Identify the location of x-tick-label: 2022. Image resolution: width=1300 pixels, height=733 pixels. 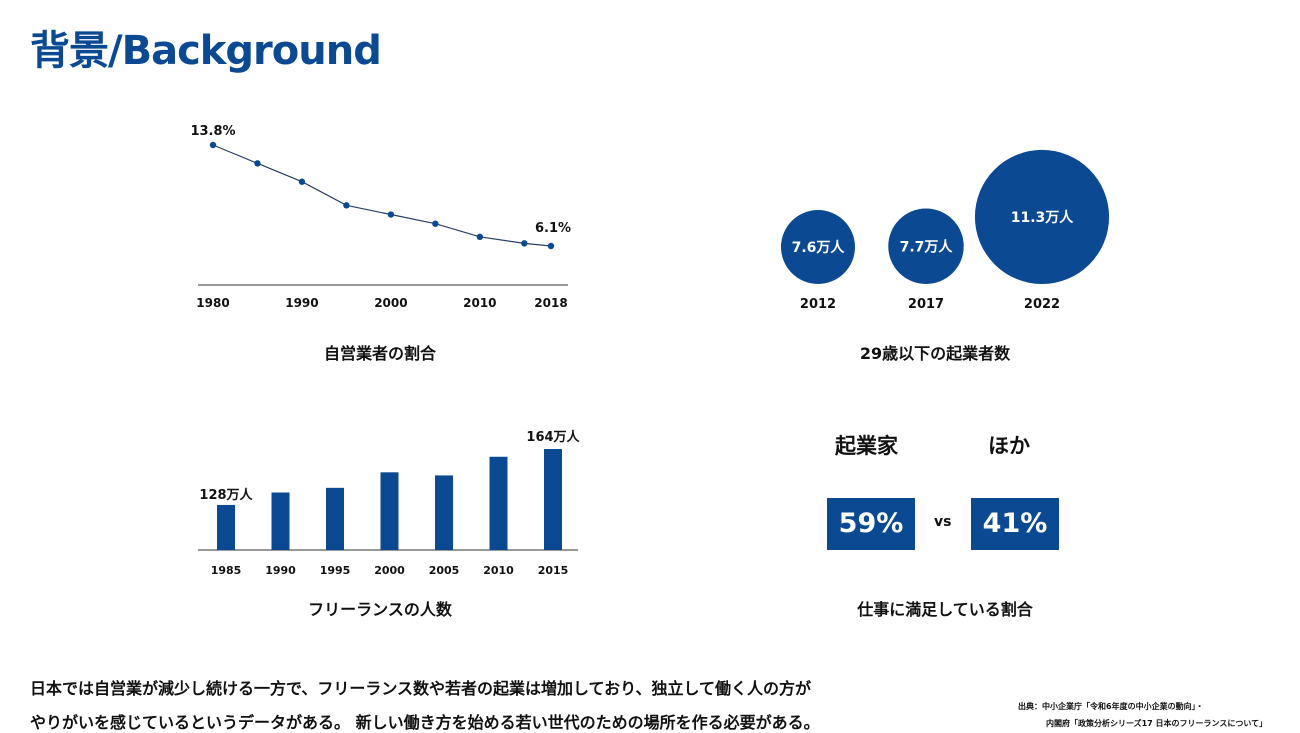
(1042, 304).